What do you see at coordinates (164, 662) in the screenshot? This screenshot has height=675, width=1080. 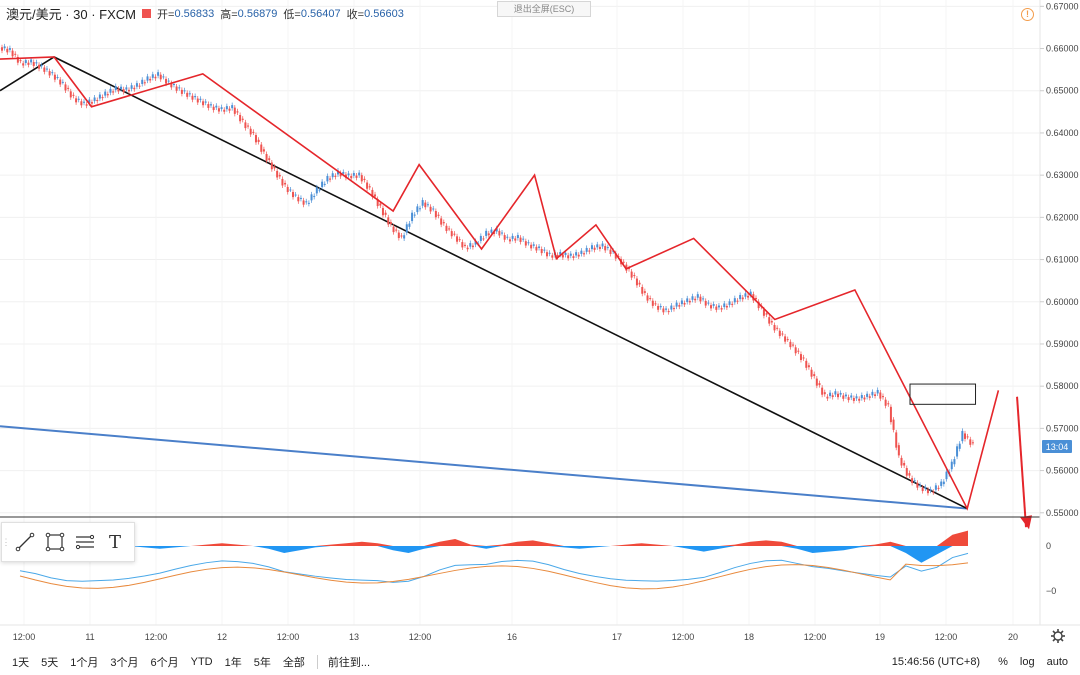 I see `period-6m: 6个月` at bounding box center [164, 662].